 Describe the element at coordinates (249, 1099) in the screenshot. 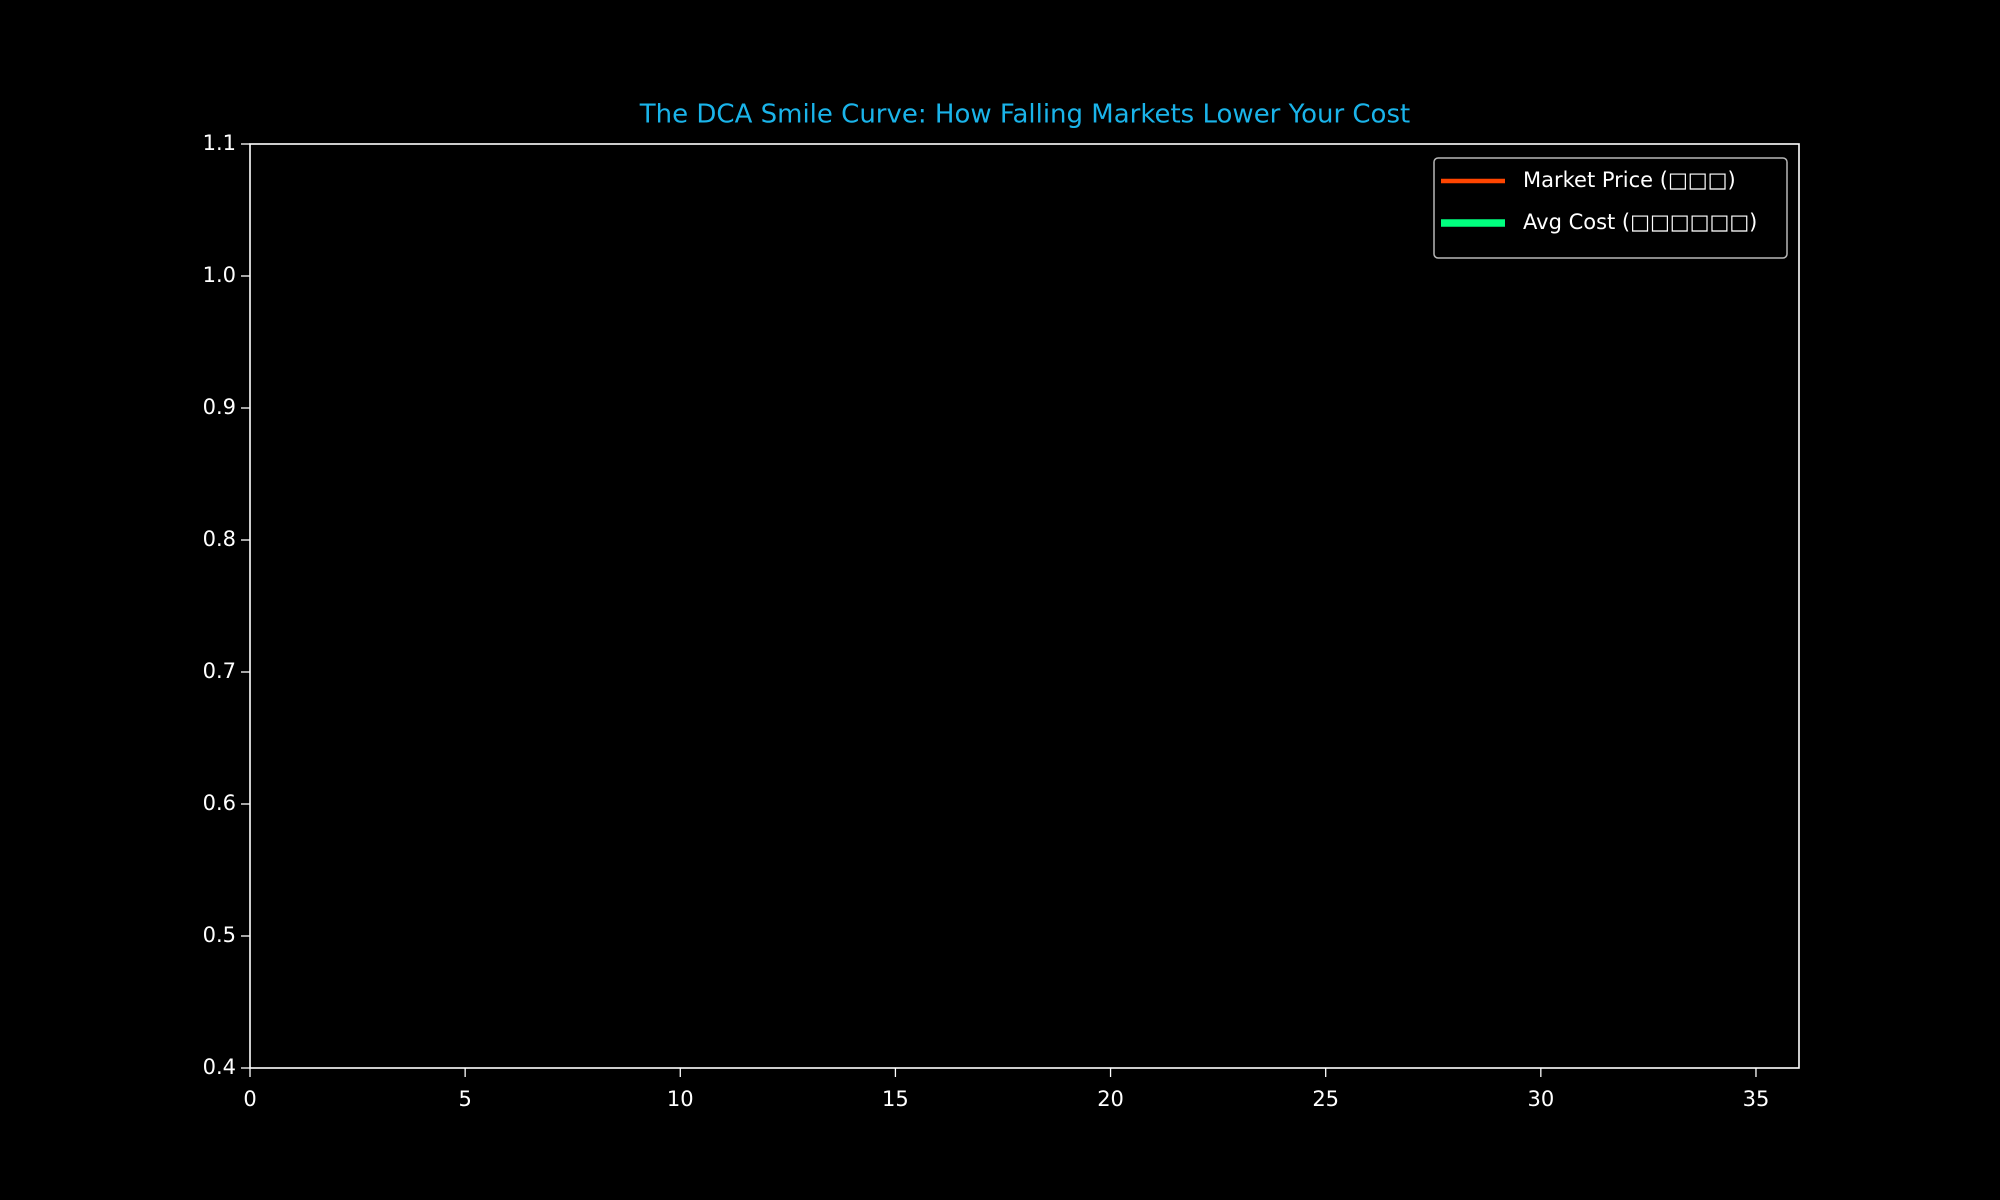

I see `x-tick-label: 0` at that location.